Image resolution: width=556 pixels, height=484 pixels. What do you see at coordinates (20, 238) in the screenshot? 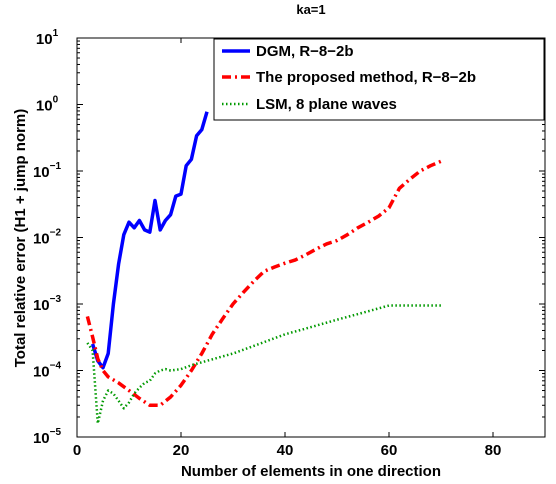
I see `y-axis-label: Total relative error (H1 + jump norm)` at bounding box center [20, 238].